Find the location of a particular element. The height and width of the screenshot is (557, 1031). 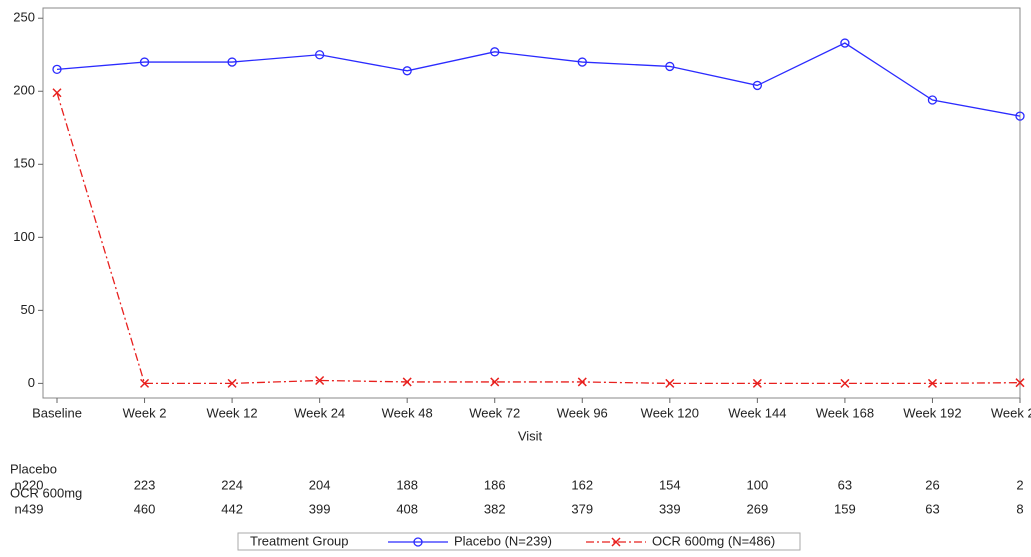

series-line is located at coordinates (538, 79).